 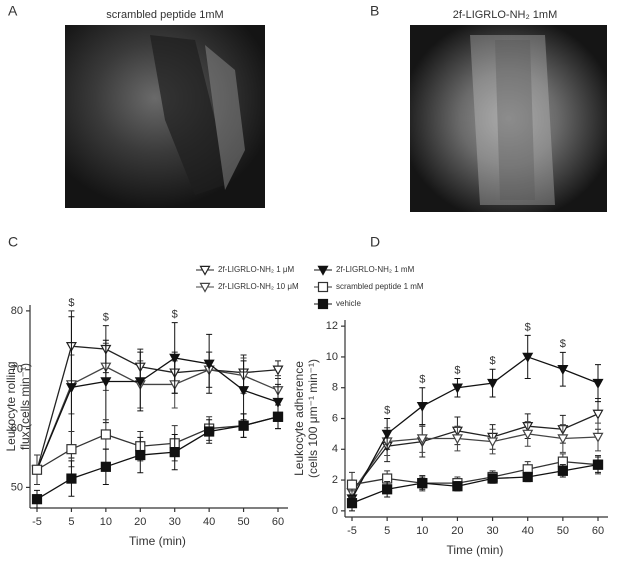 I want to click on y-tick-label: 70, so click(x=17, y=370).